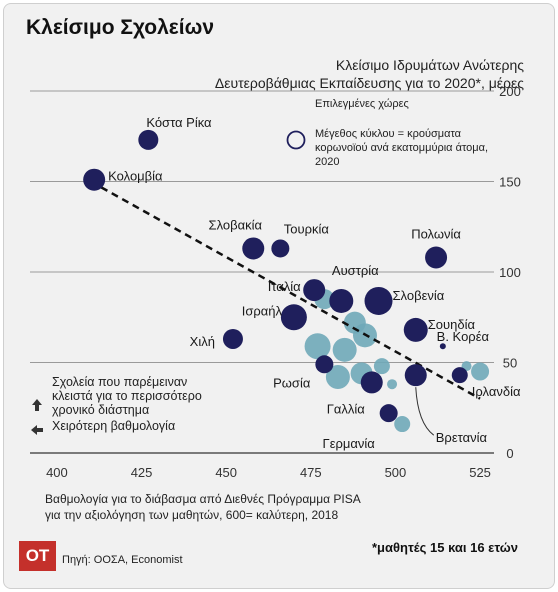 The height and width of the screenshot is (592, 558). What do you see at coordinates (37, 405) in the screenshot?
I see `arrow-up-icon` at bounding box center [37, 405].